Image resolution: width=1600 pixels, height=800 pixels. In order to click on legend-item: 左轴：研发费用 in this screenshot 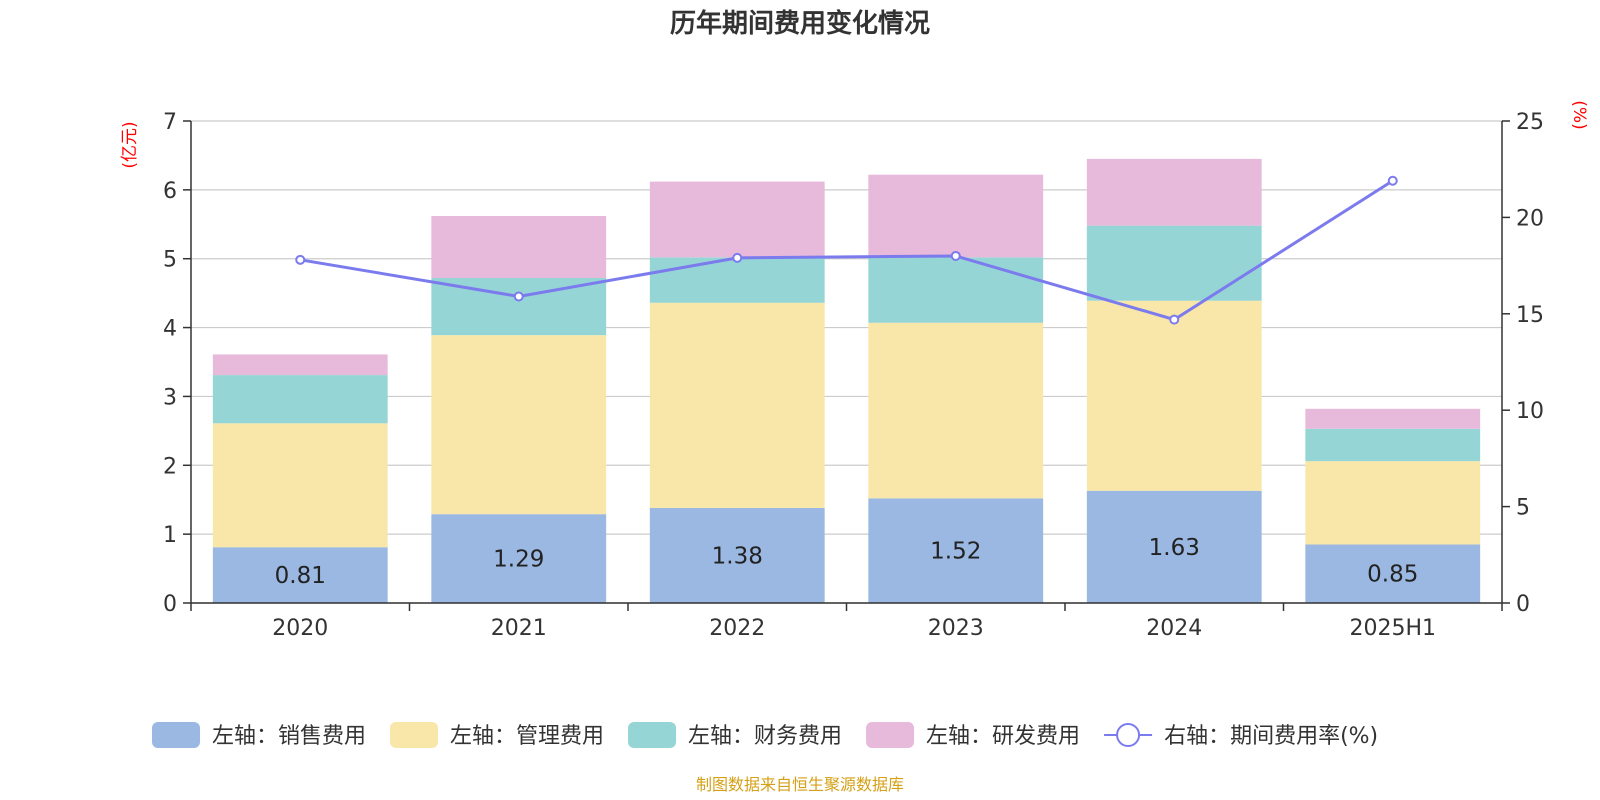, I will do `click(973, 735)`.